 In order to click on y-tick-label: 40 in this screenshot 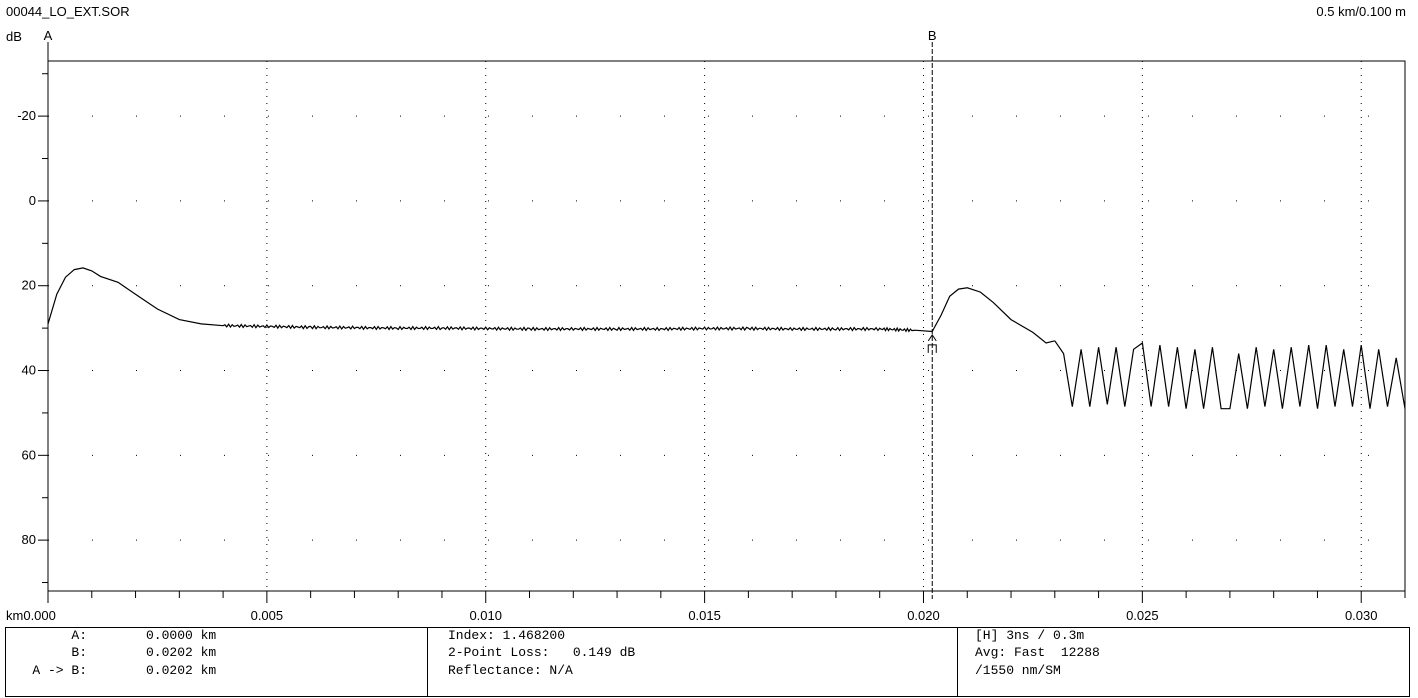, I will do `click(29, 370)`.